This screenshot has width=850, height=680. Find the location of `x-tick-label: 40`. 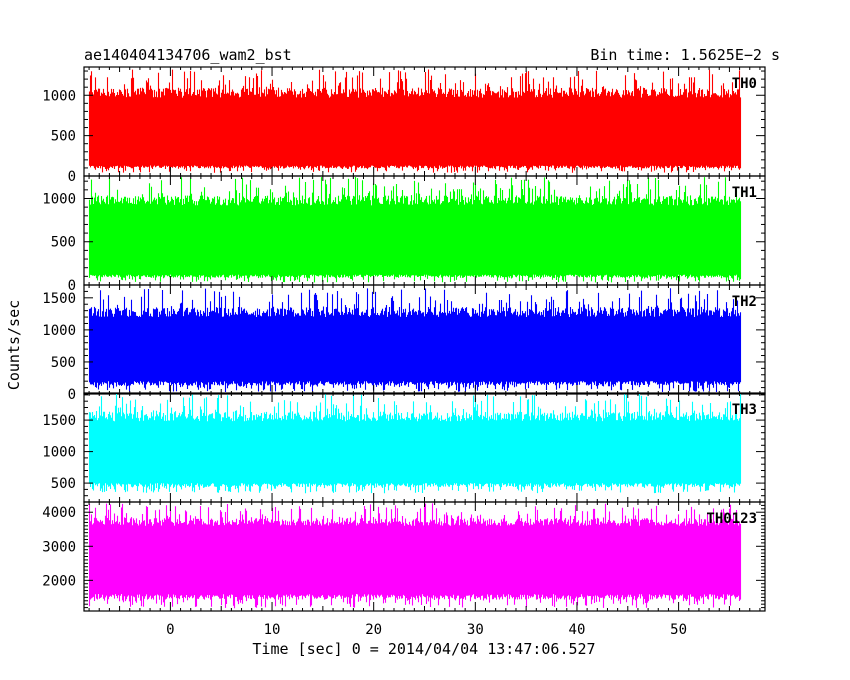

x-tick-label: 40 is located at coordinates (577, 630).